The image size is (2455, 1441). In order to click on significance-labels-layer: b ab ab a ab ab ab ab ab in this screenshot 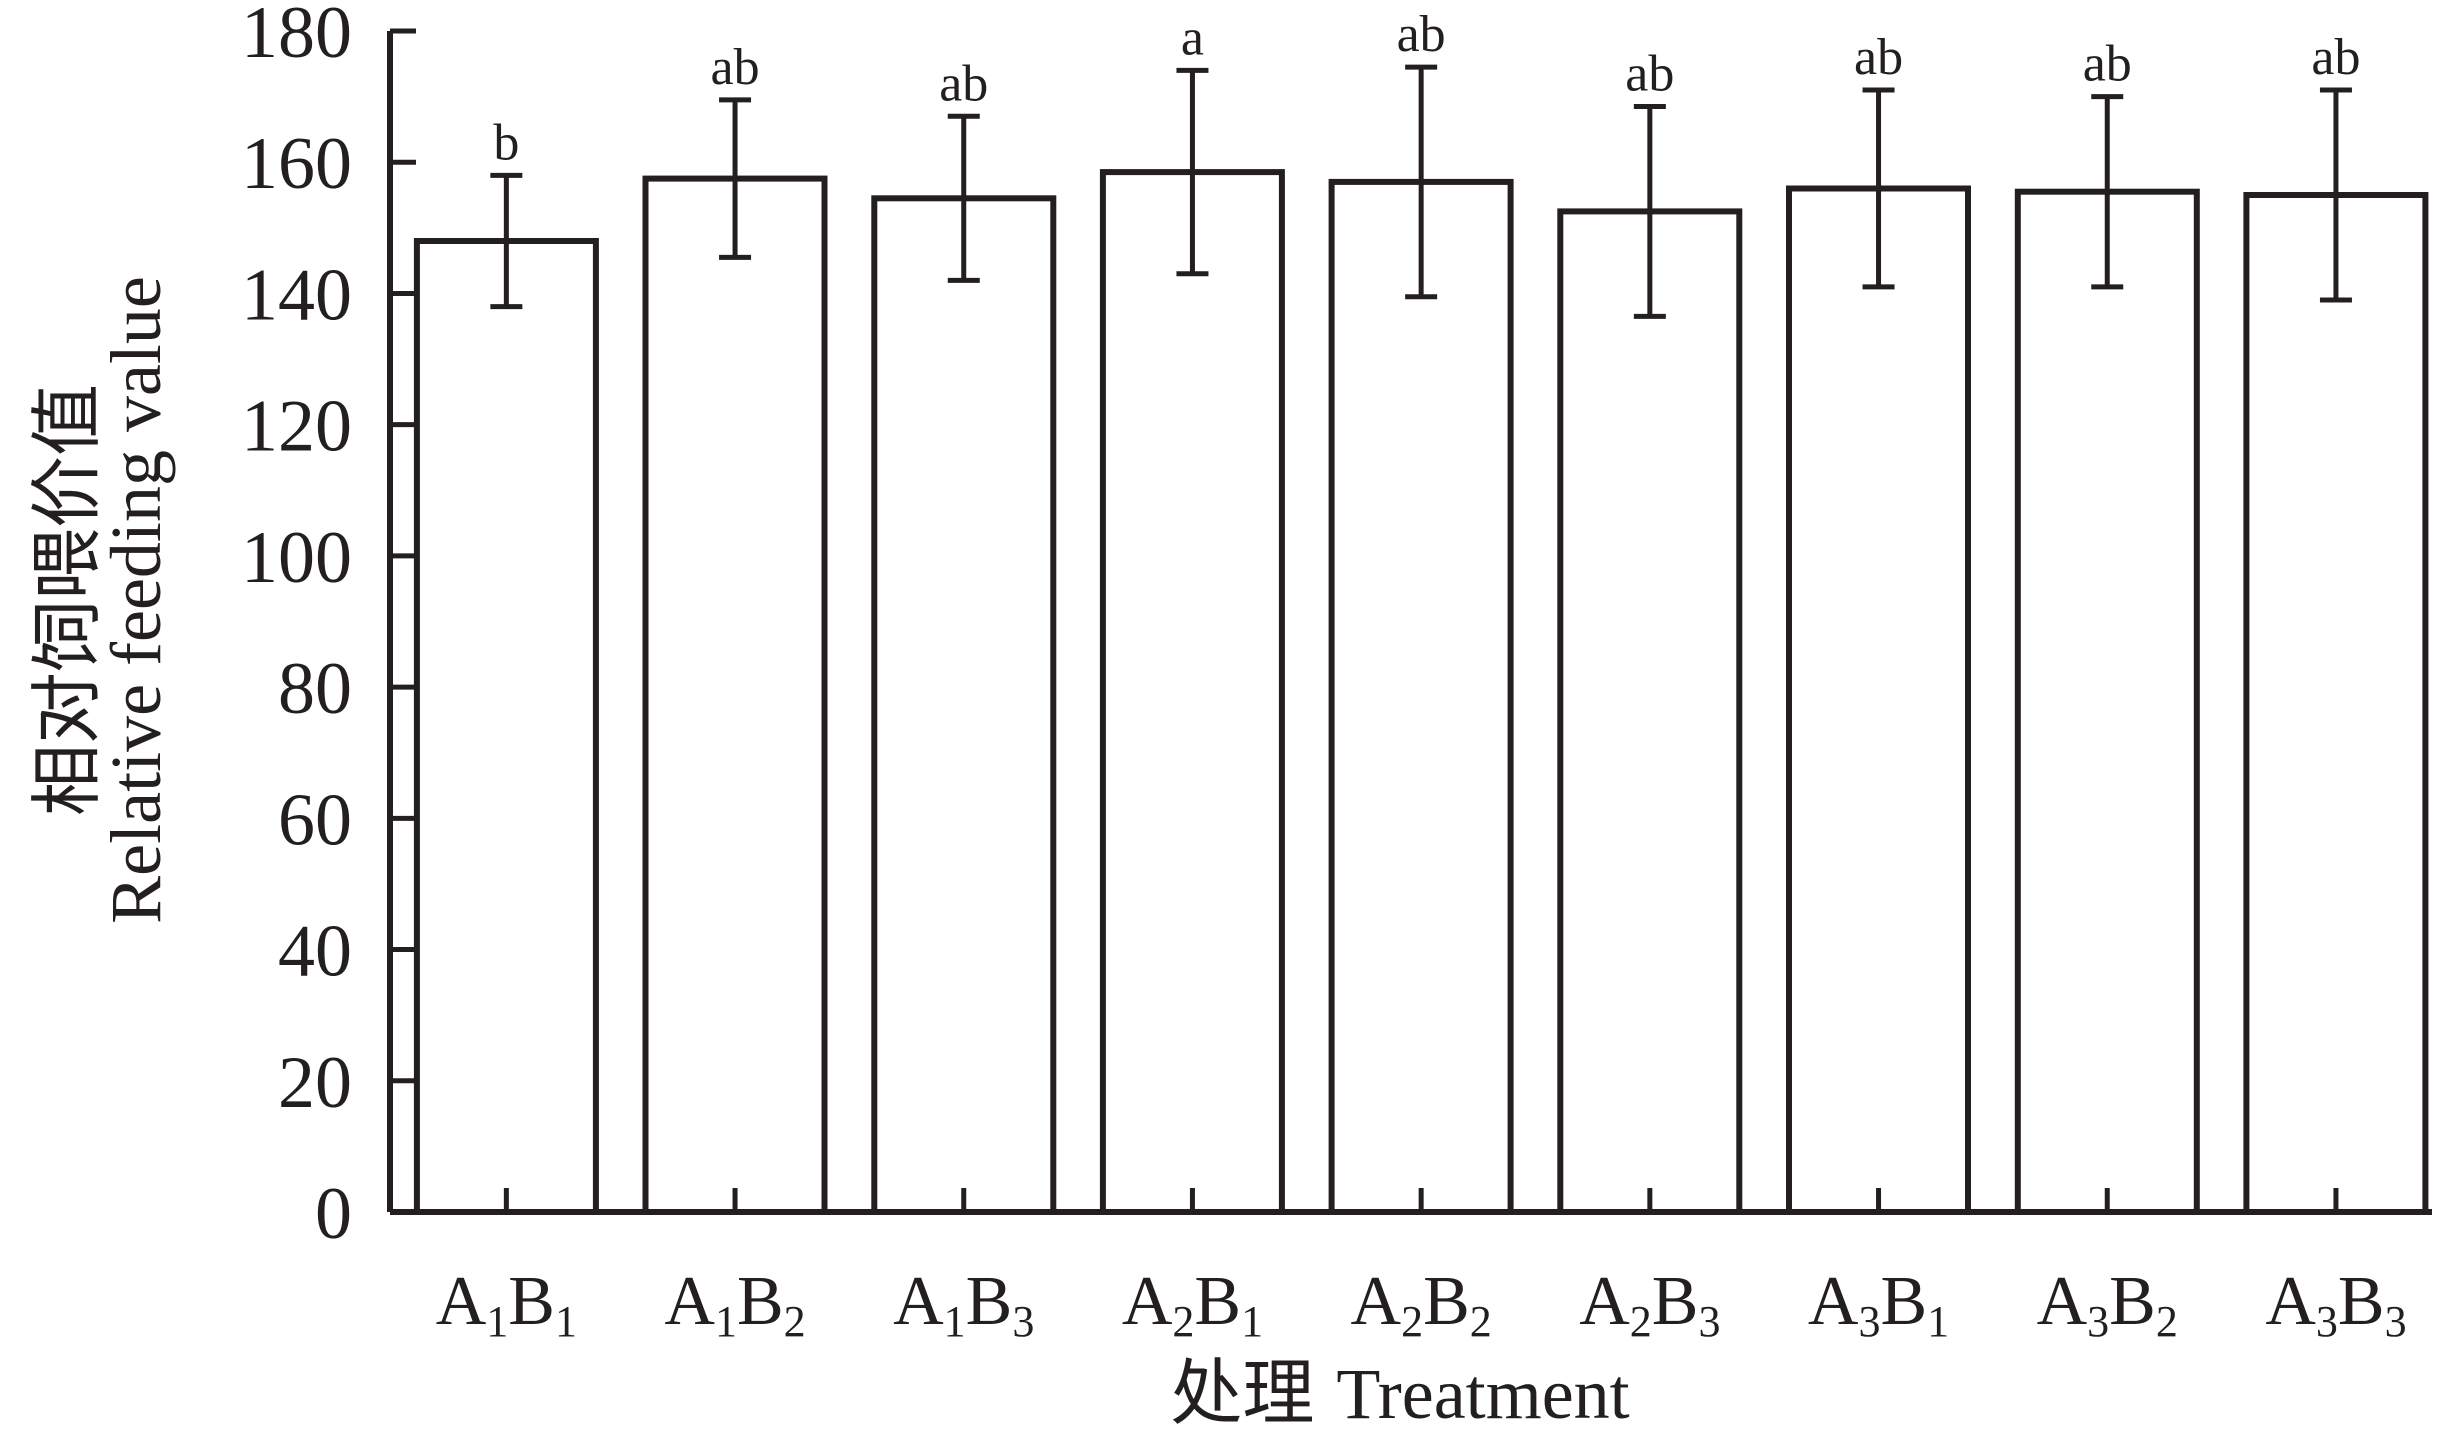, I will do `click(1426, 88)`.